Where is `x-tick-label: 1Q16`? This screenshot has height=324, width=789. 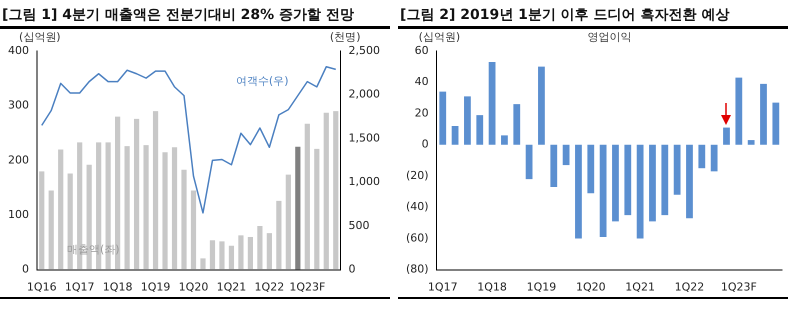
x-tick-label: 1Q16 is located at coordinates (41, 287).